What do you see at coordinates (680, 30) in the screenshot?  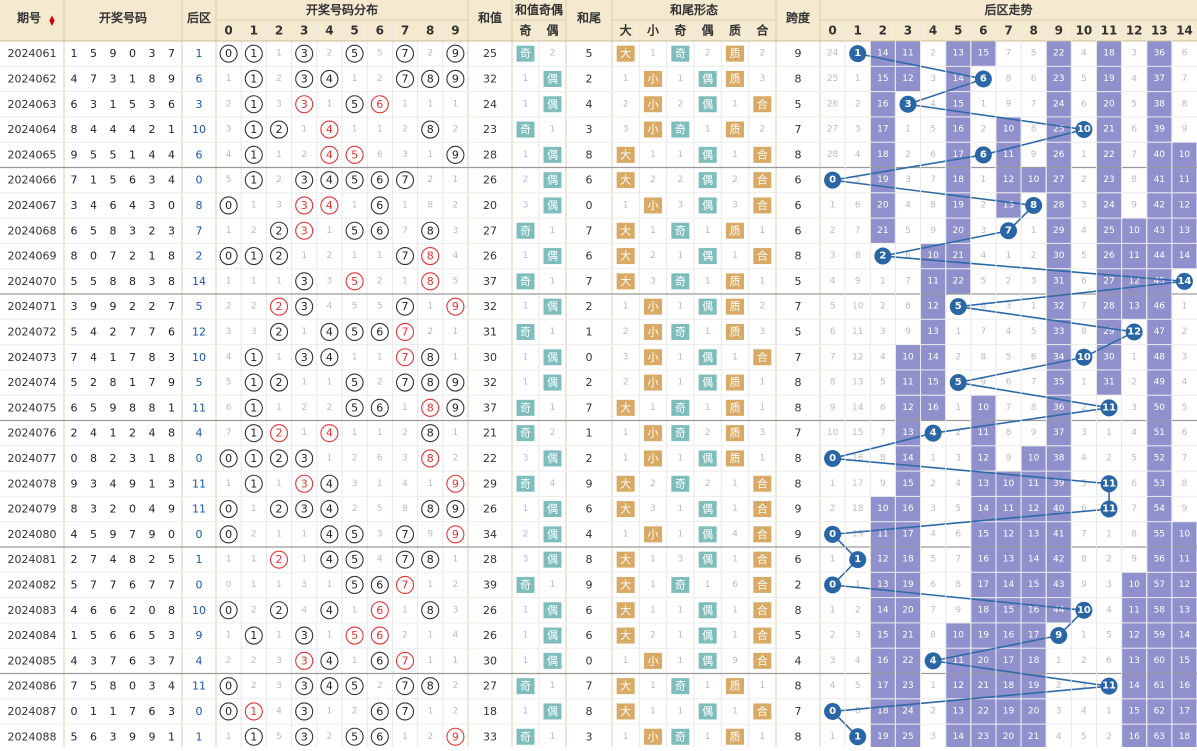 I see `header-form-label: 奇` at bounding box center [680, 30].